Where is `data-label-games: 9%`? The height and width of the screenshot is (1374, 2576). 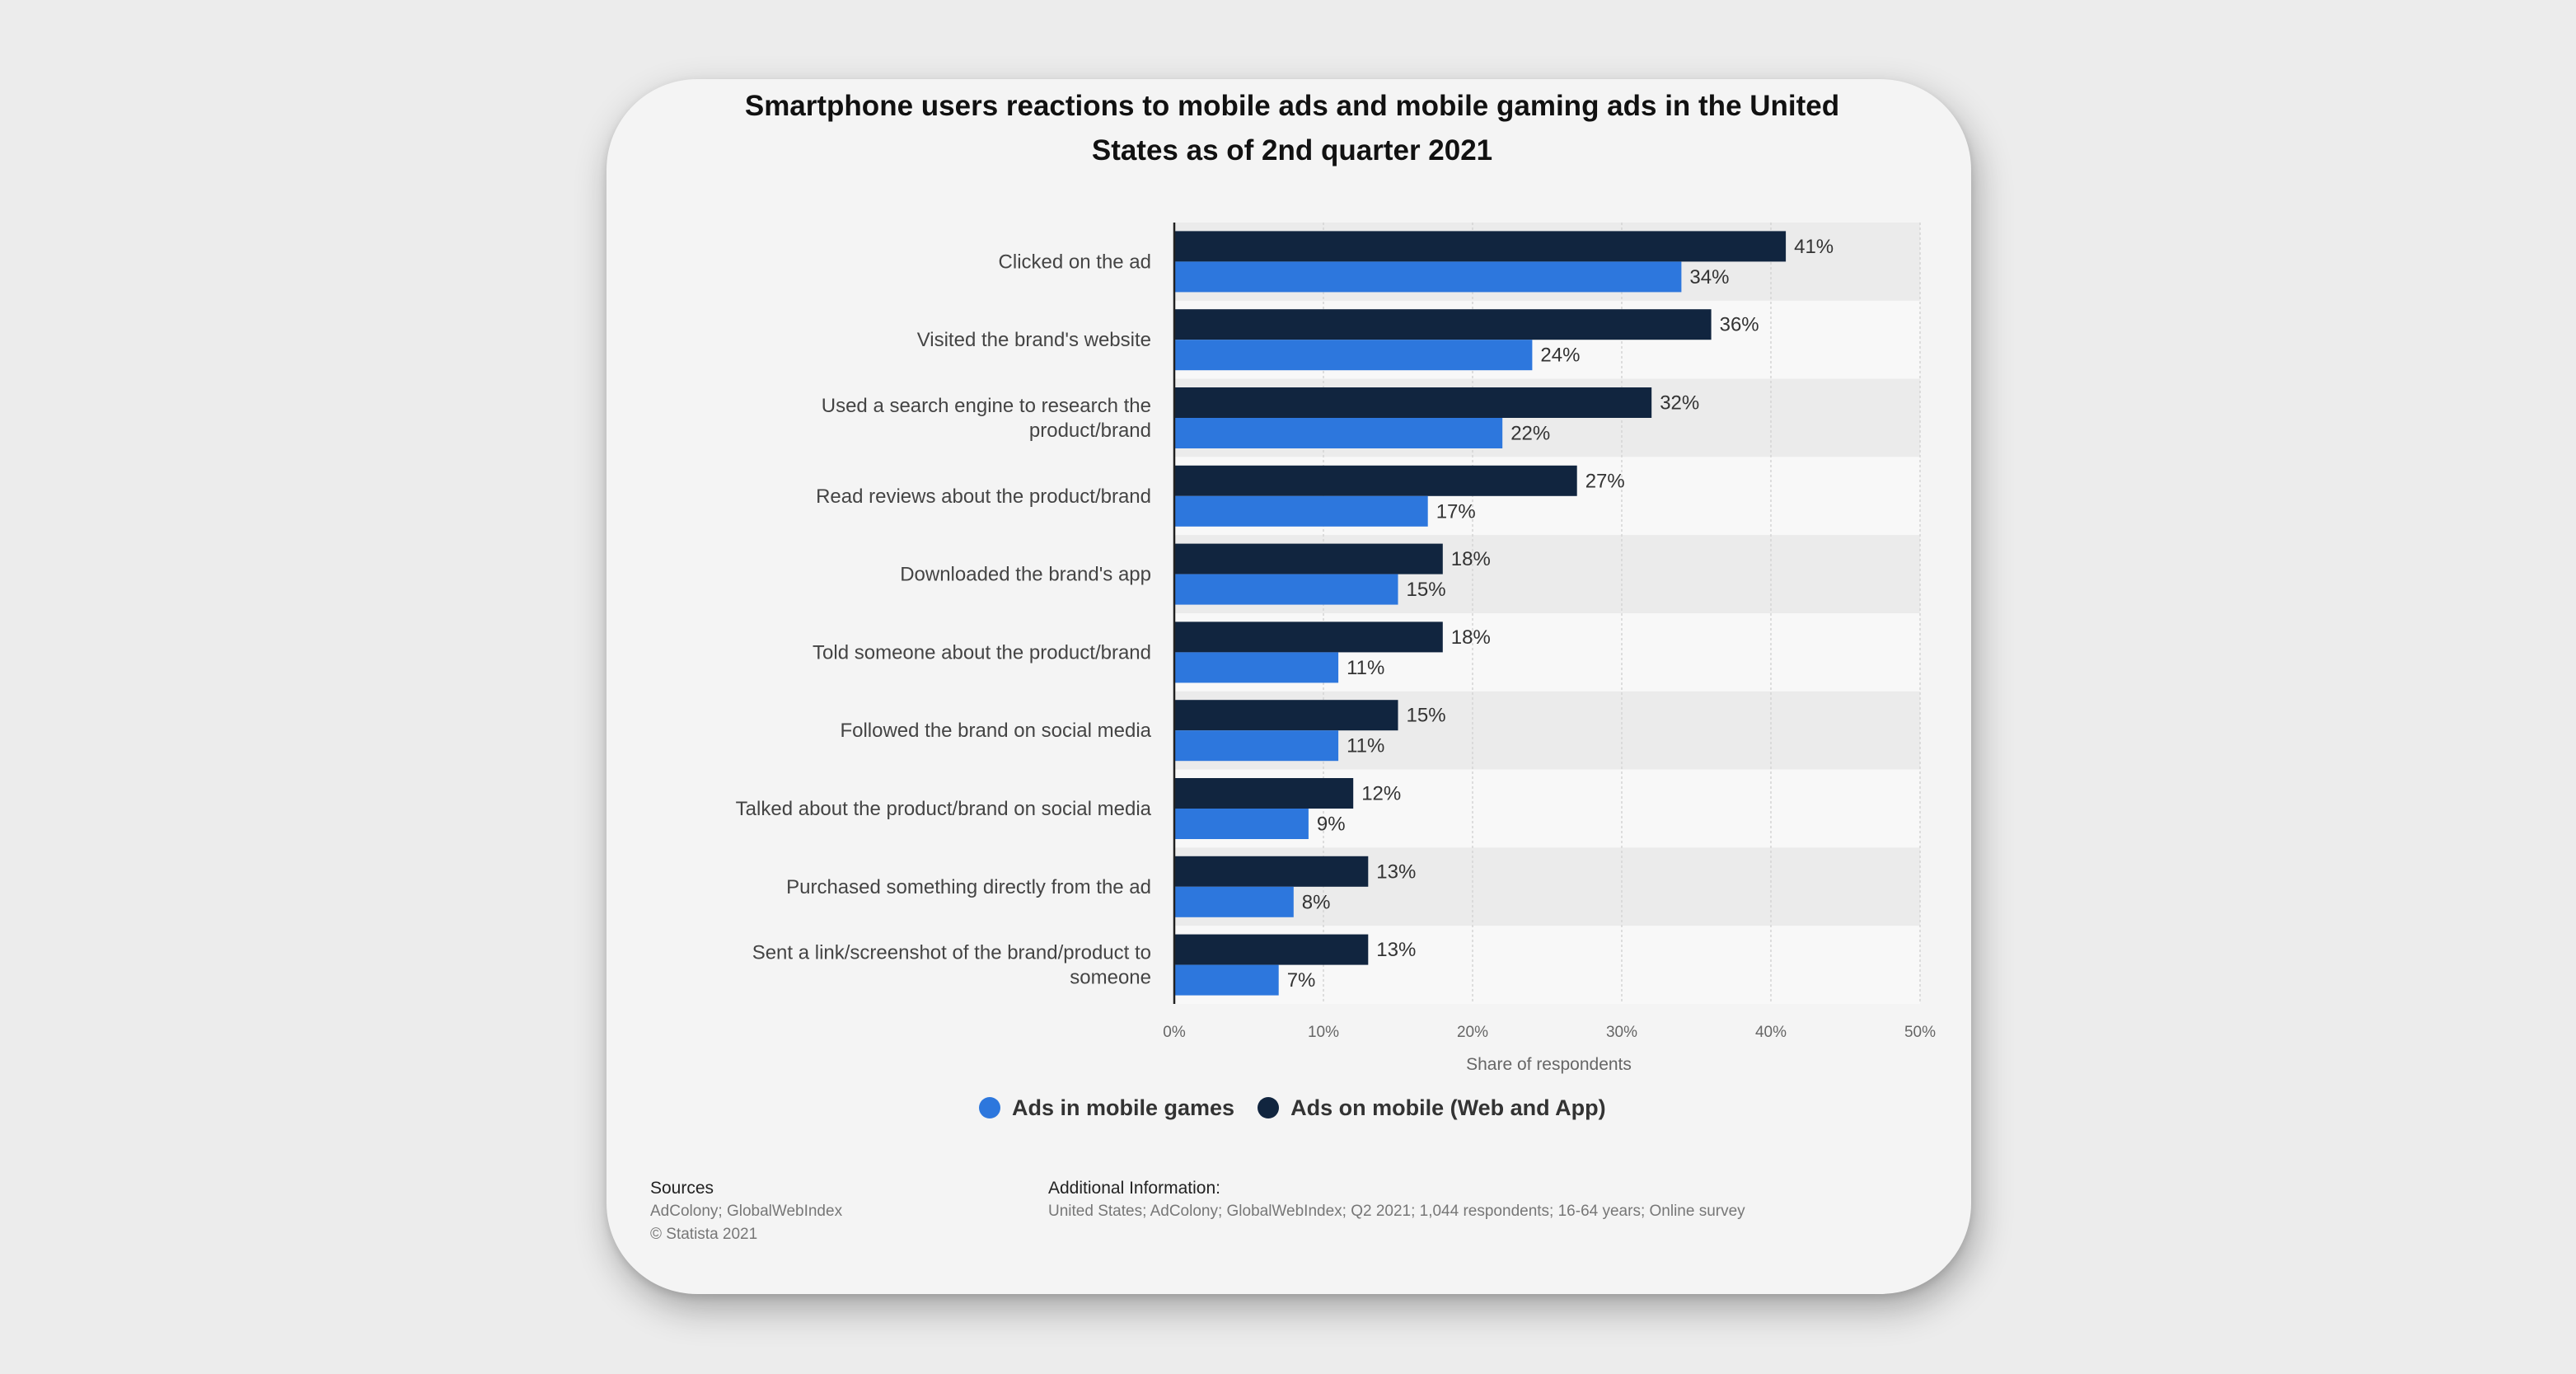 data-label-games: 9% is located at coordinates (1331, 825).